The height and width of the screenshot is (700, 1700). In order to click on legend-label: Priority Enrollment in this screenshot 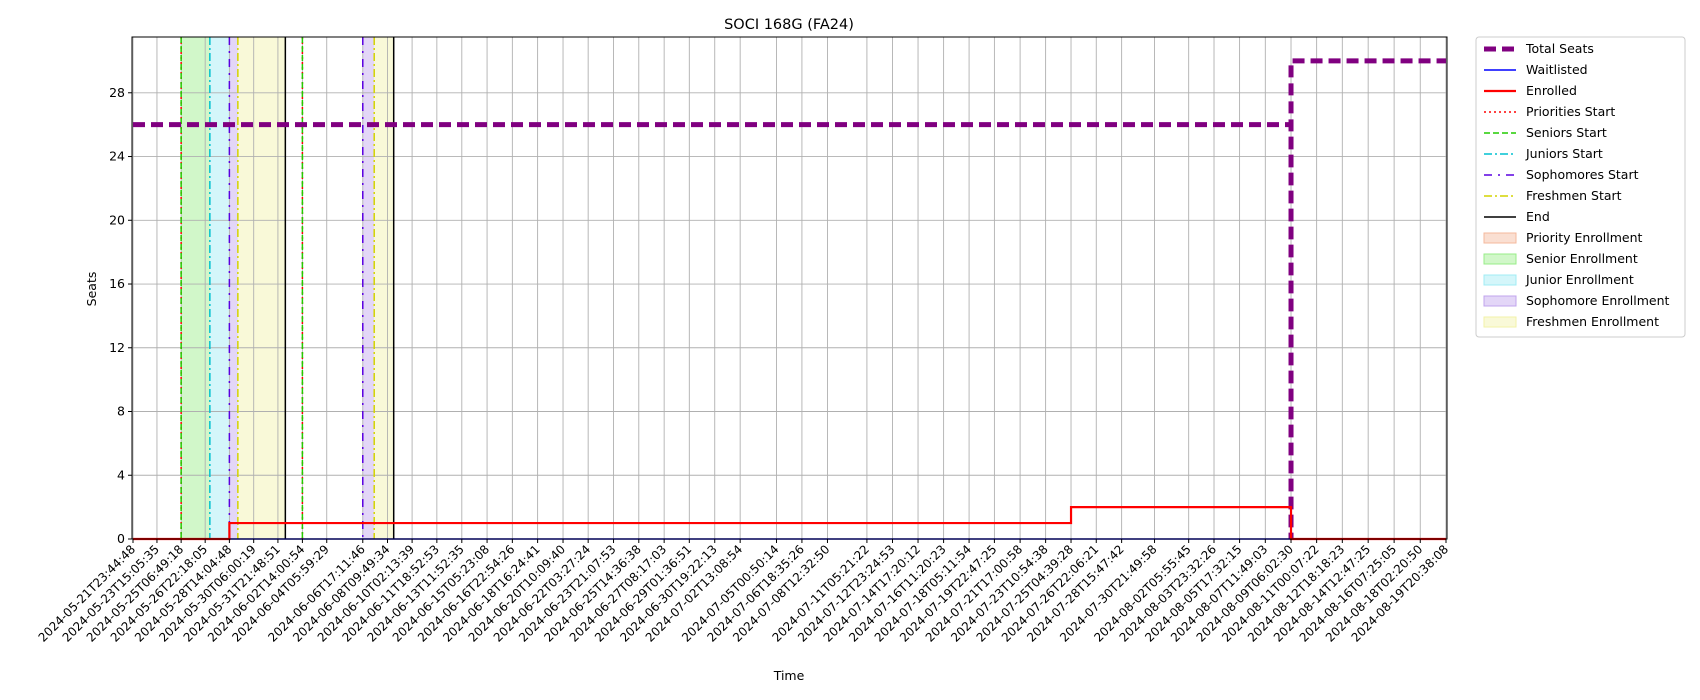, I will do `click(1584, 237)`.